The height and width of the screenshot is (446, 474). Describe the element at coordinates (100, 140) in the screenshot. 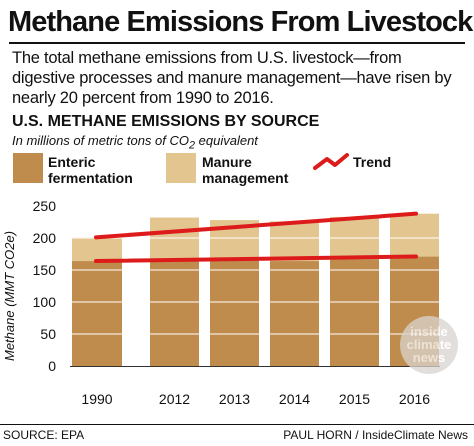

I see `units-text: In millions of metric tons of CO` at that location.